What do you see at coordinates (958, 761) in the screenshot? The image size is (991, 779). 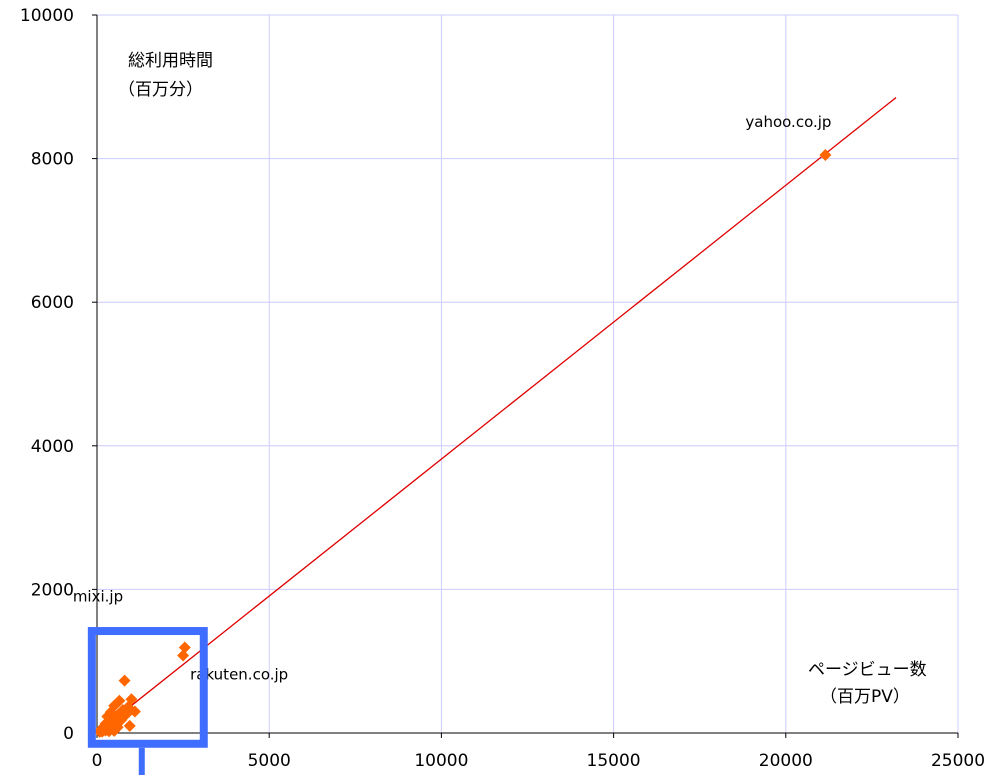 I see `x-tick-label: 25000` at bounding box center [958, 761].